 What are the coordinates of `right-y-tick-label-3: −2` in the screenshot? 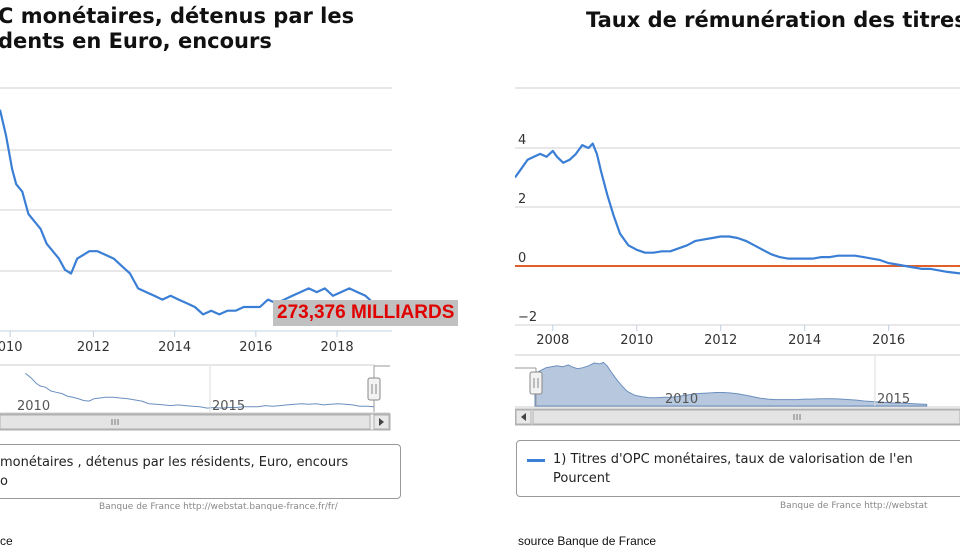 It's located at (527, 317).